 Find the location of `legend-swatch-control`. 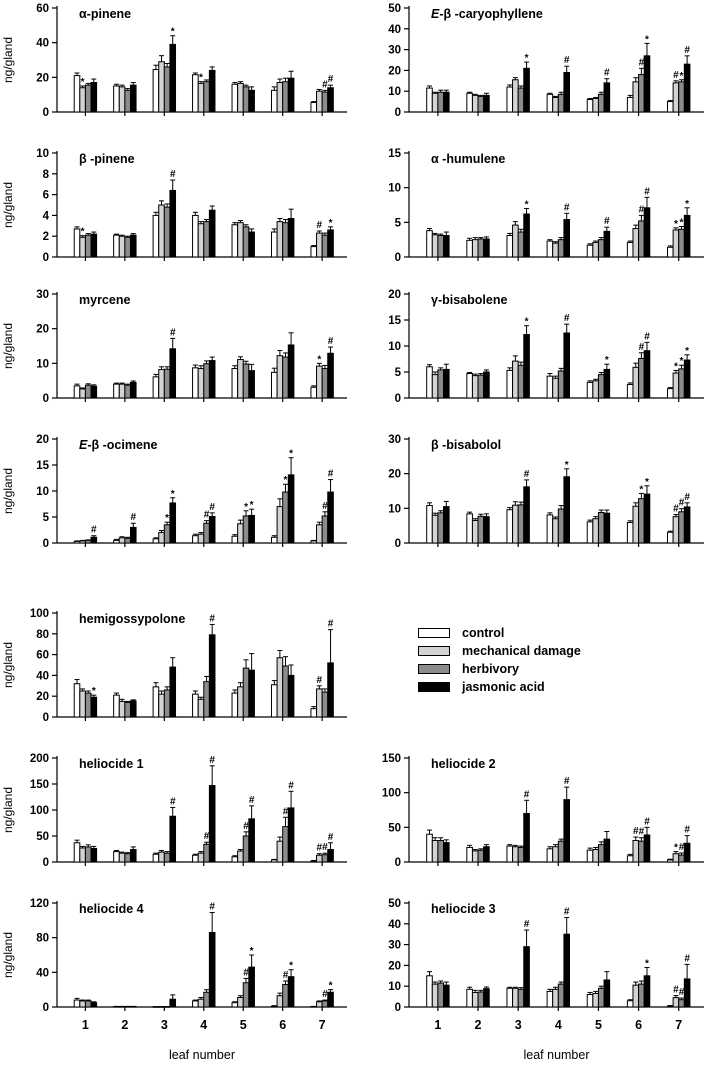

legend-swatch-control is located at coordinates (434, 633).